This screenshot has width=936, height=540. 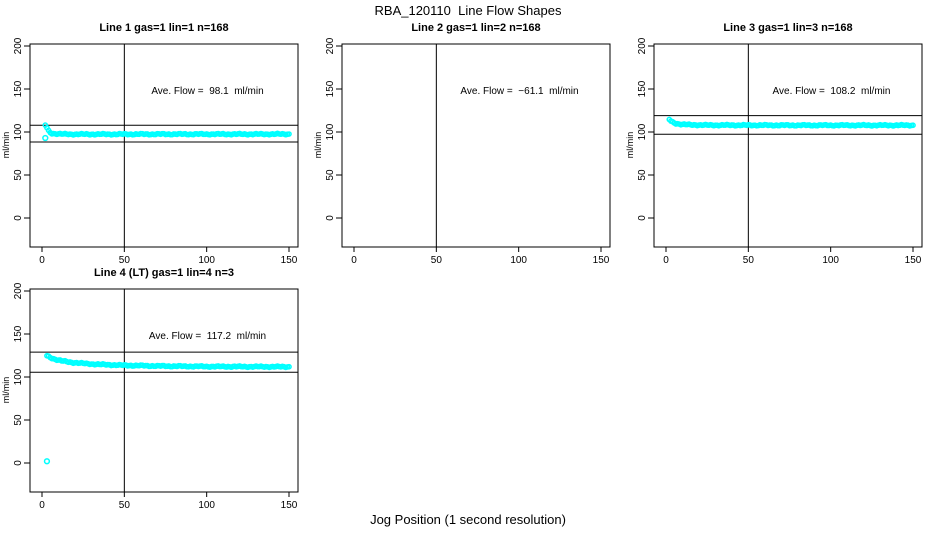 What do you see at coordinates (156, 396) in the screenshot?
I see `plot-canvas-line-4: 0 50 100 150 0 50 100 150 200` at bounding box center [156, 396].